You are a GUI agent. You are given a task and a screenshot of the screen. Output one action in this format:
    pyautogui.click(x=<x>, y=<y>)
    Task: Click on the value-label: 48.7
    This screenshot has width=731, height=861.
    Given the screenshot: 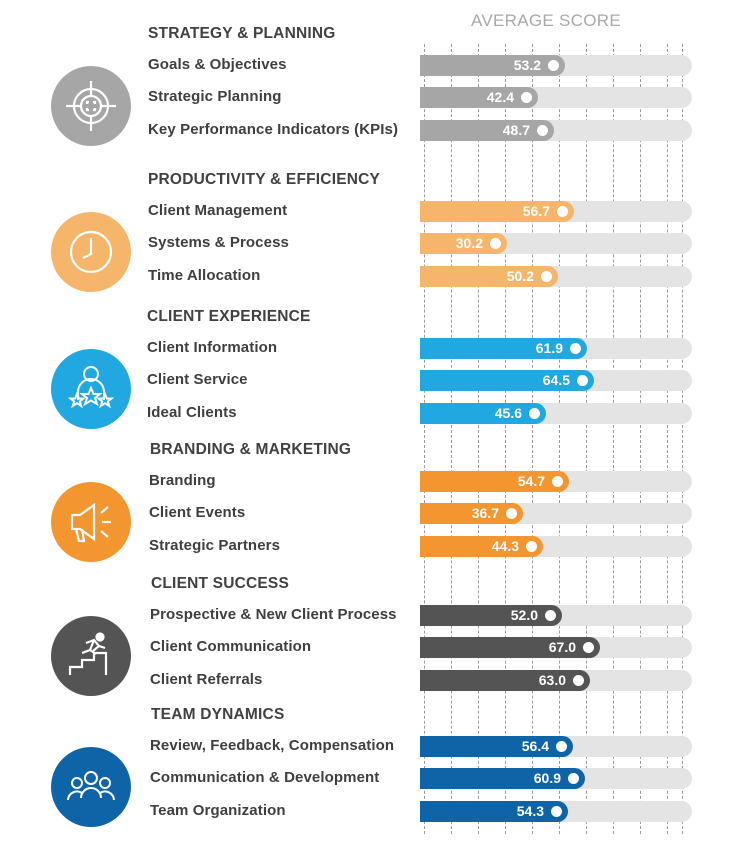 What is the action you would take?
    pyautogui.click(x=516, y=129)
    